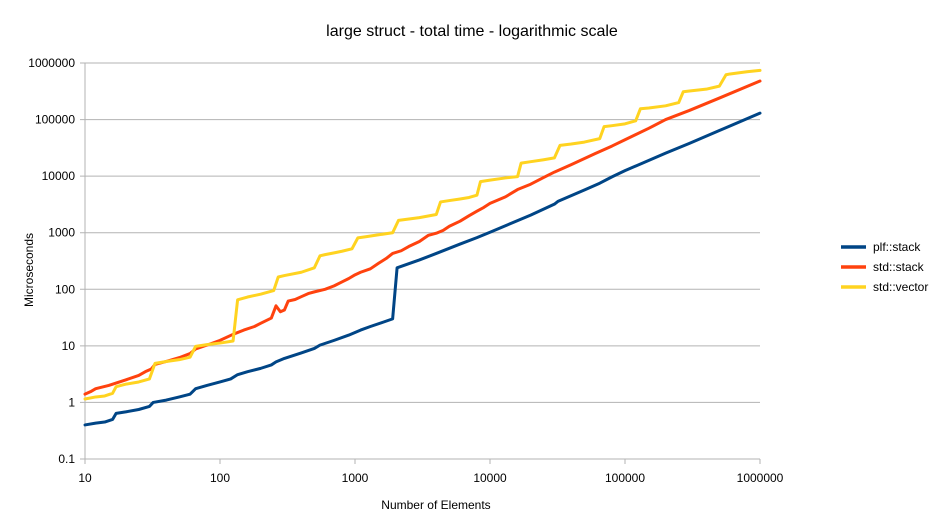 Image resolution: width=945 pixels, height=531 pixels. What do you see at coordinates (51, 261) in the screenshot?
I see `y-ticks: 0.1 1 10 100 1000 10000 100000 1000000` at bounding box center [51, 261].